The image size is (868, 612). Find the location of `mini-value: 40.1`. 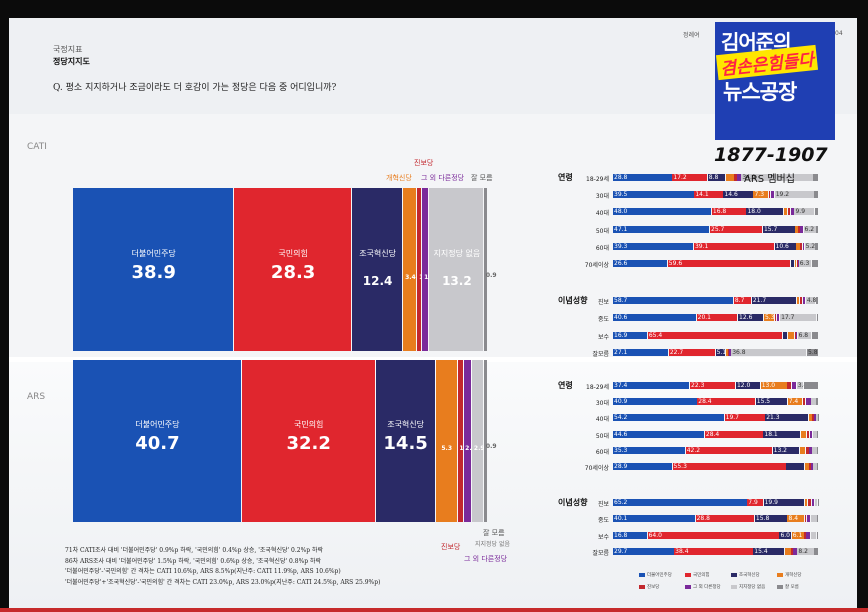

mini-value: 40.1 is located at coordinates (621, 519).